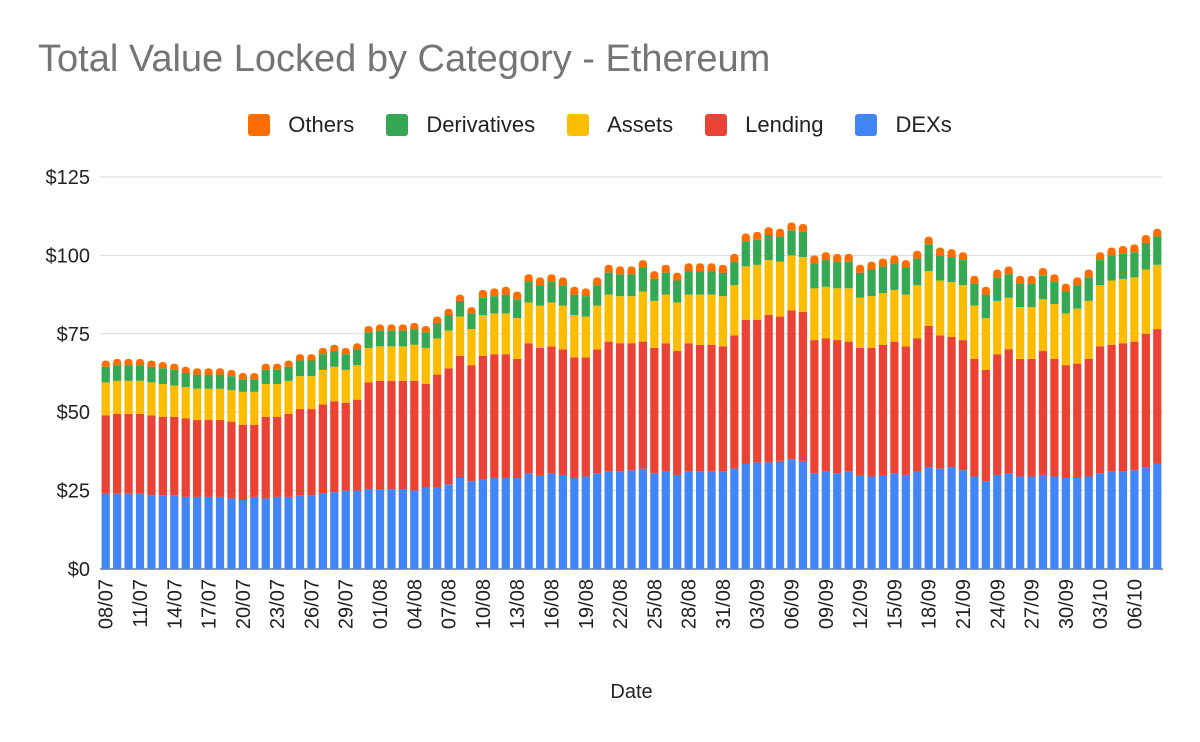 The height and width of the screenshot is (742, 1200). What do you see at coordinates (578, 125) in the screenshot?
I see `legend-swatch` at bounding box center [578, 125].